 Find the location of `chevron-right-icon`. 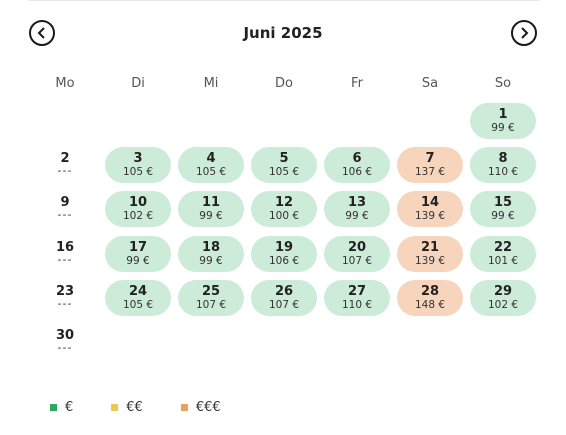

chevron-right-icon is located at coordinates (525, 33).